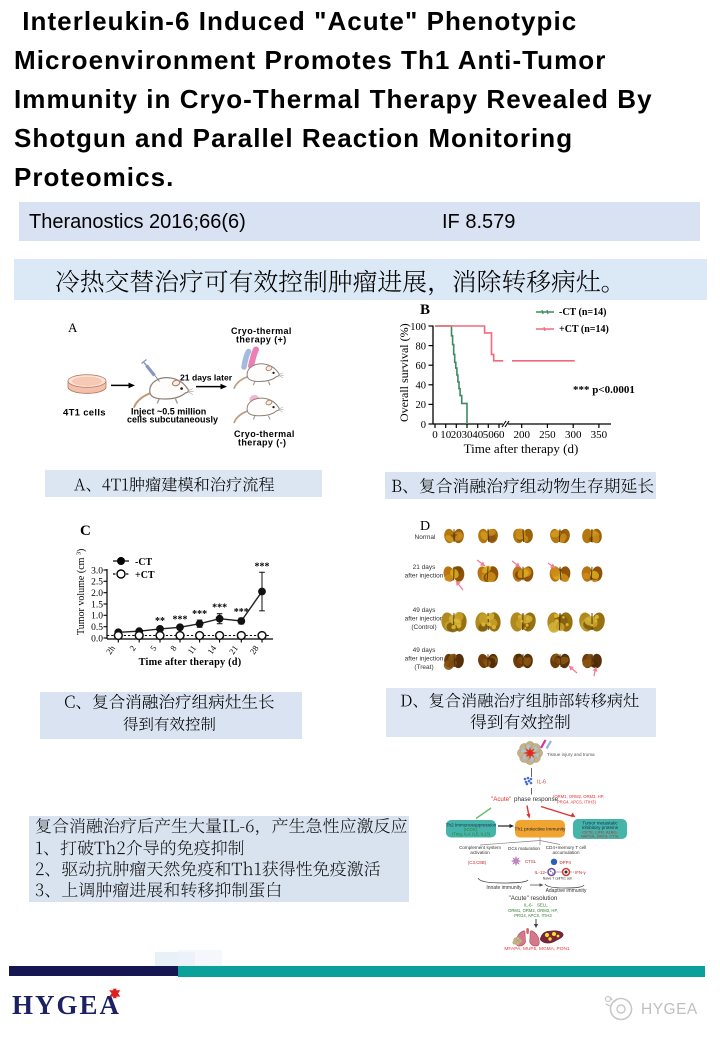 Image resolution: width=720 pixels, height=1040 pixels. What do you see at coordinates (566, 862) in the screenshot?
I see `svg-text: DPP4` at bounding box center [566, 862].